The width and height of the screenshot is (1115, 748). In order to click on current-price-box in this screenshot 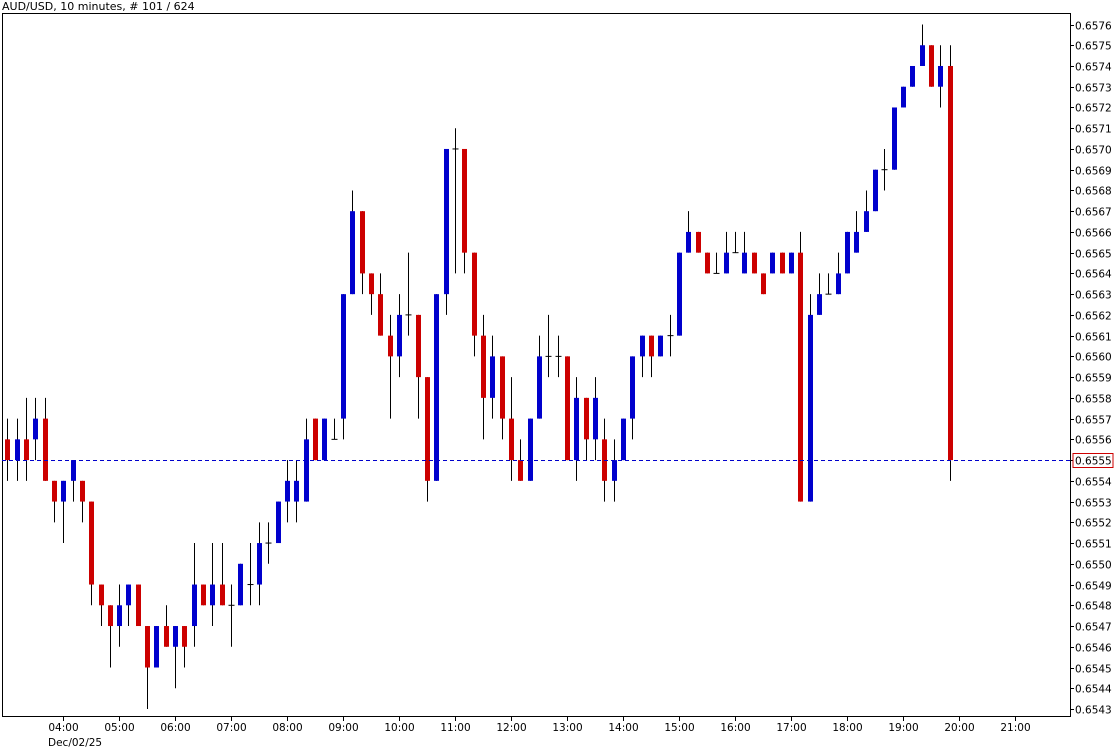, I will do `click(1093, 460)`.